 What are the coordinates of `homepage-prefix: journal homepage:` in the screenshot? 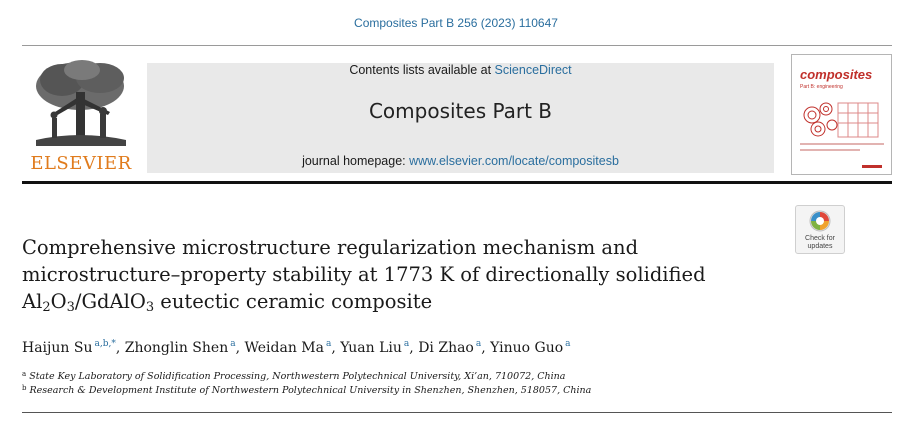 It's located at (356, 161).